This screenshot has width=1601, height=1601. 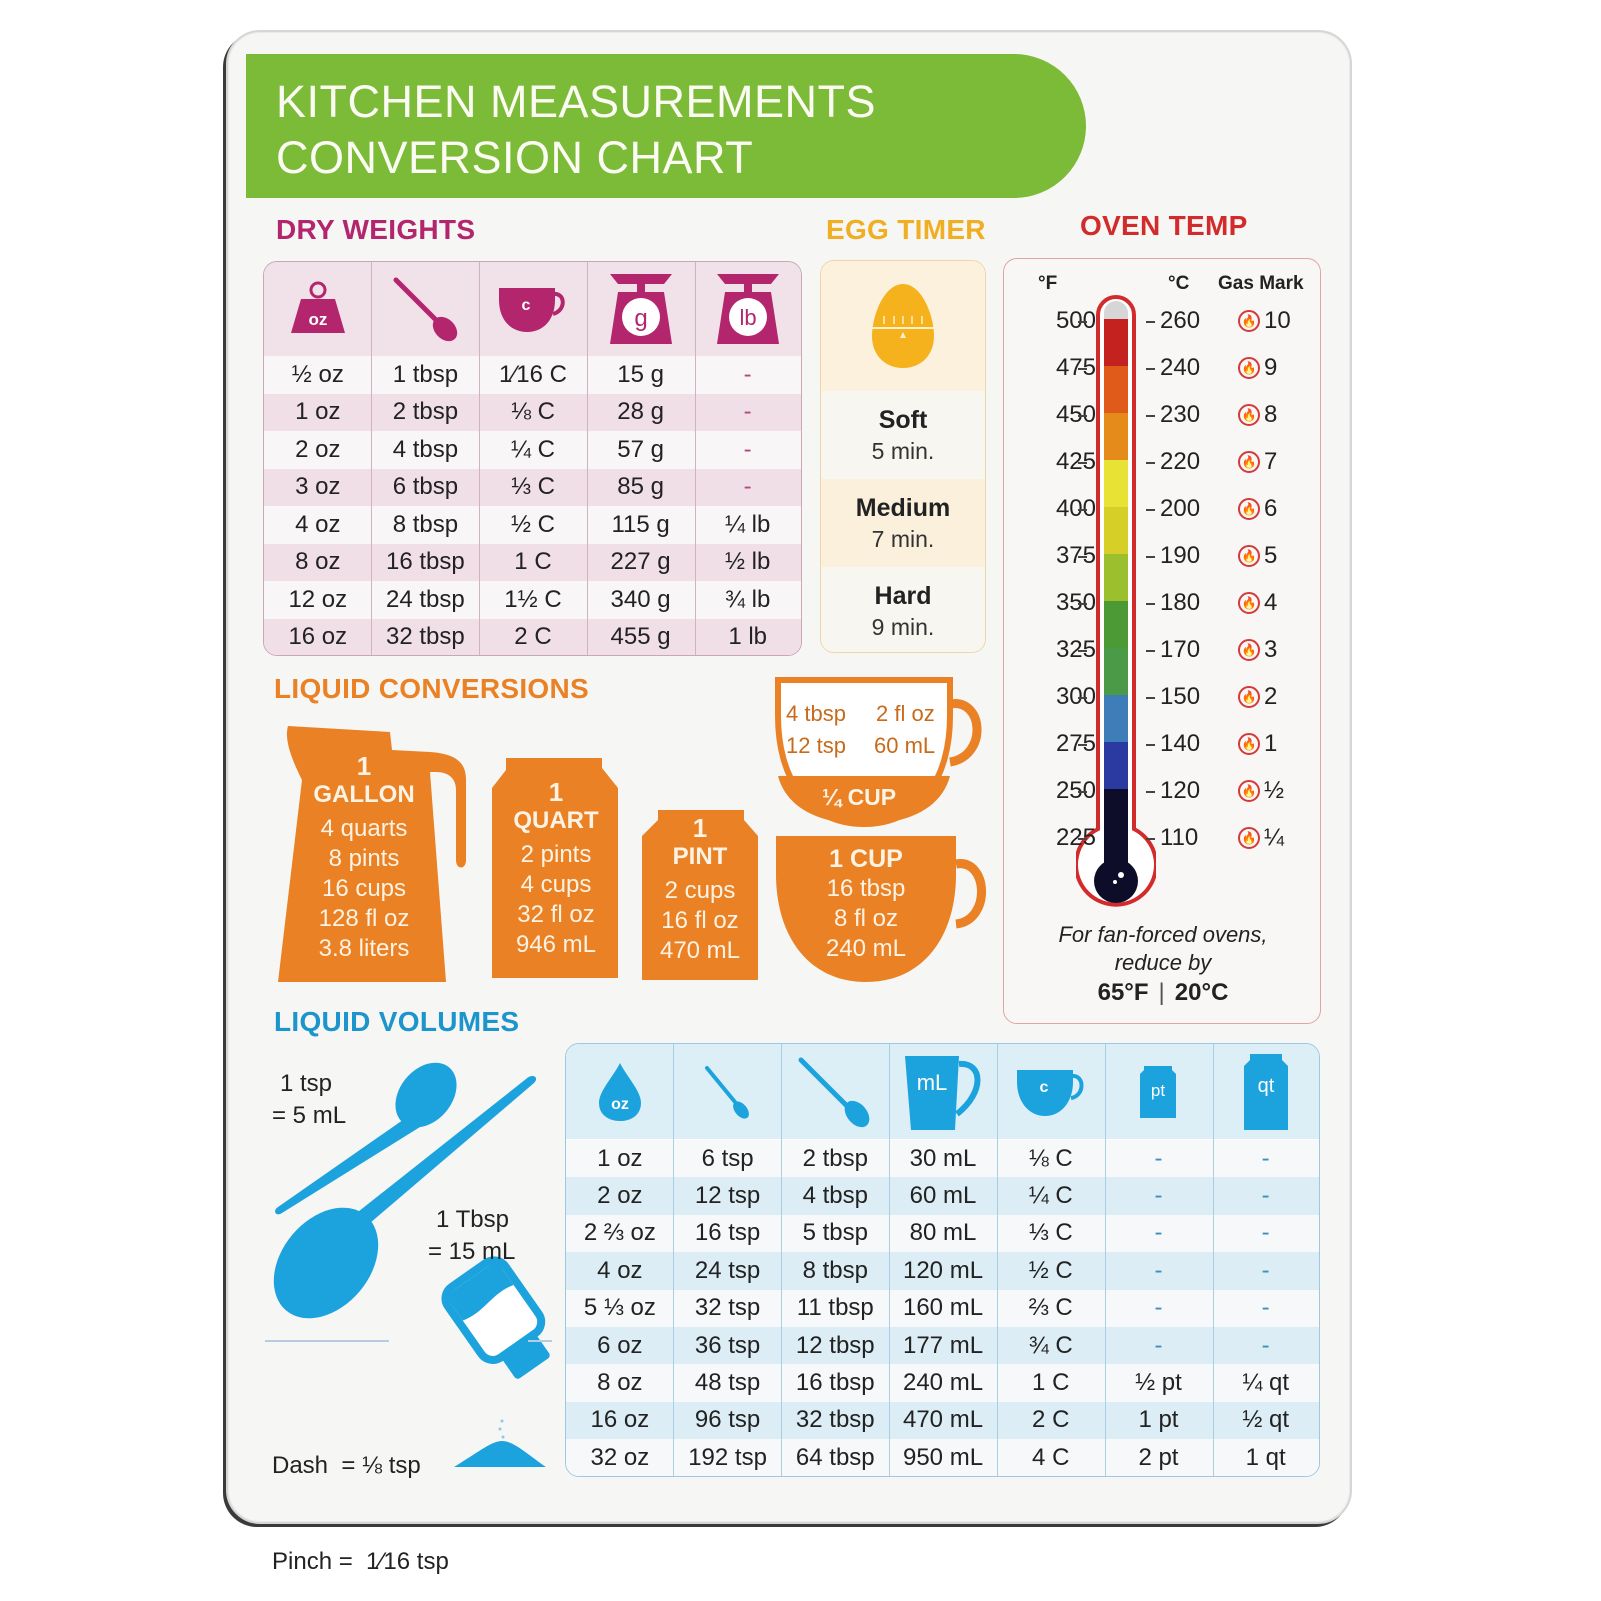 I want to click on gas-mark-value: ¼, so click(x=1274, y=837).